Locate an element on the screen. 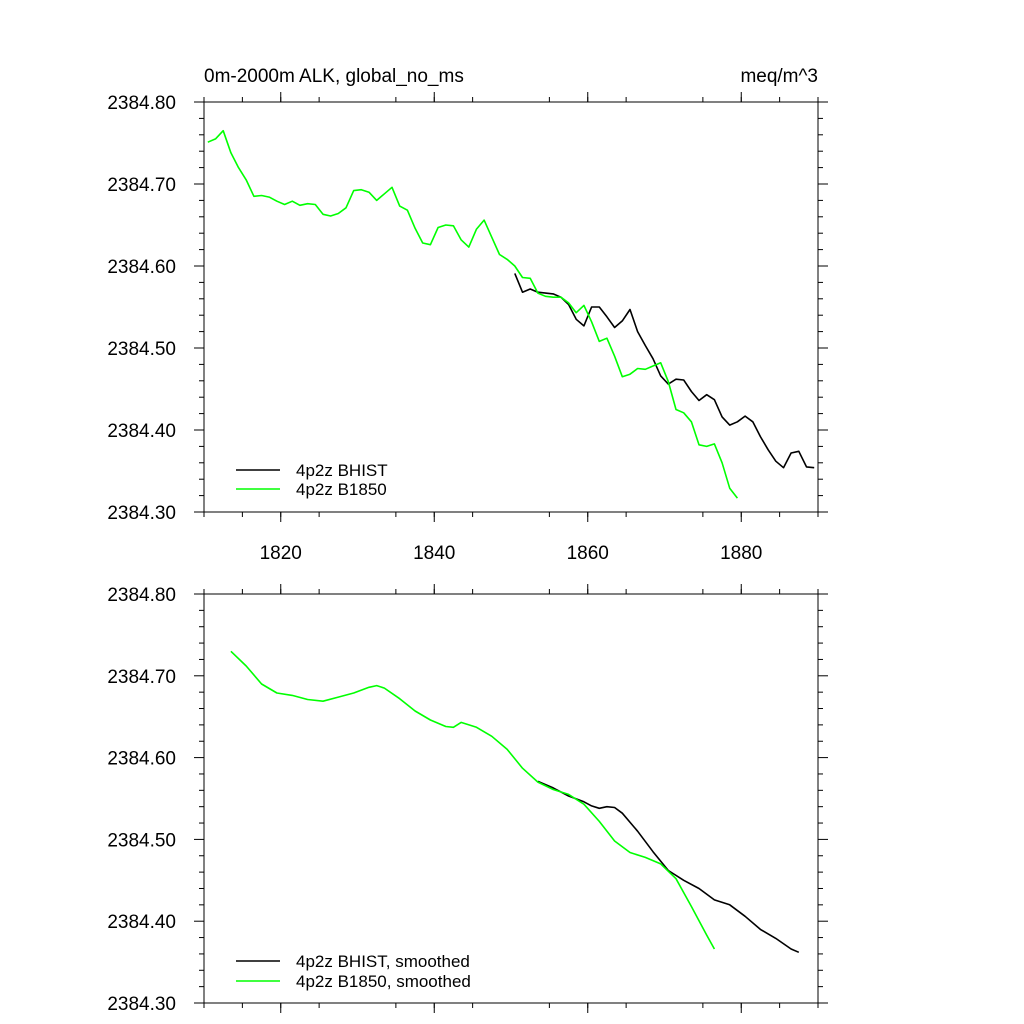 This screenshot has width=1024, height=1024. series-line-b1850 is located at coordinates (473, 800).